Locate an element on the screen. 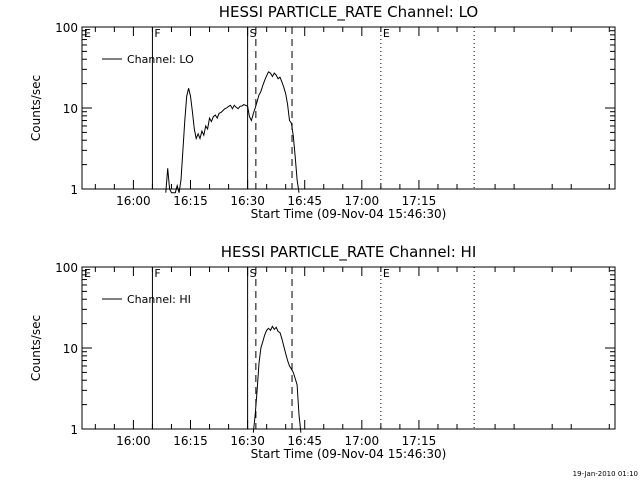 This screenshot has height=480, width=640. panel1-x-tick-label: 17:15 is located at coordinates (419, 201).